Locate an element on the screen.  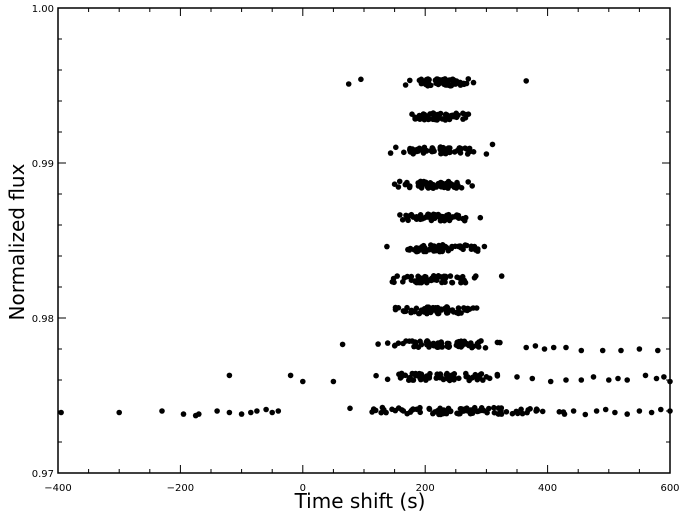
x-tick-label: 200 is located at coordinates (425, 488).